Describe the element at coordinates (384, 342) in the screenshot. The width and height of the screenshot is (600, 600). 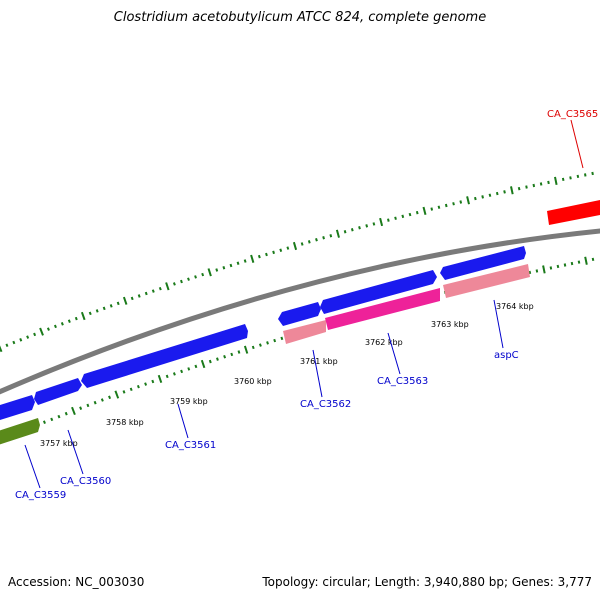
I see `scale-label: 3762 kbp` at that location.